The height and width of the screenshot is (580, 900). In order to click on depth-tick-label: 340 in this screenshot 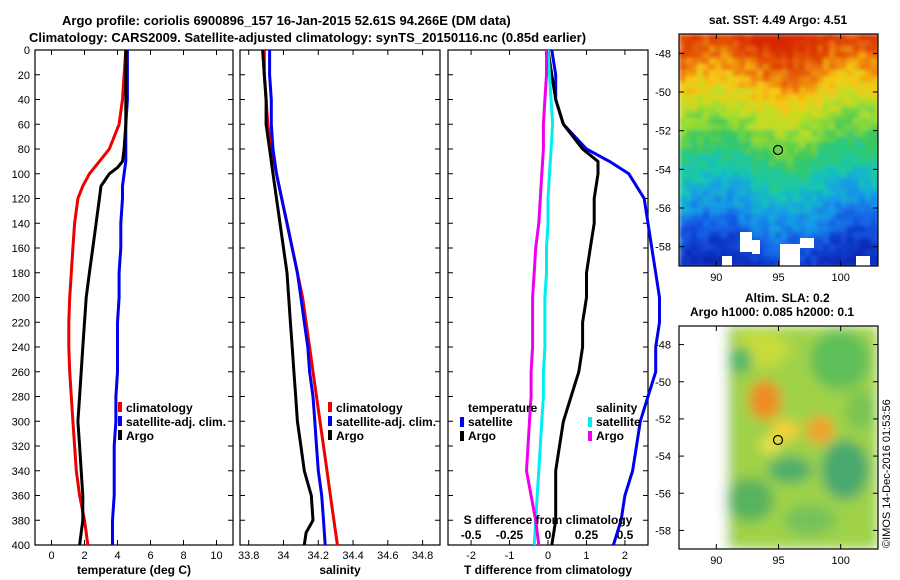, I will do `click(21, 472)`.